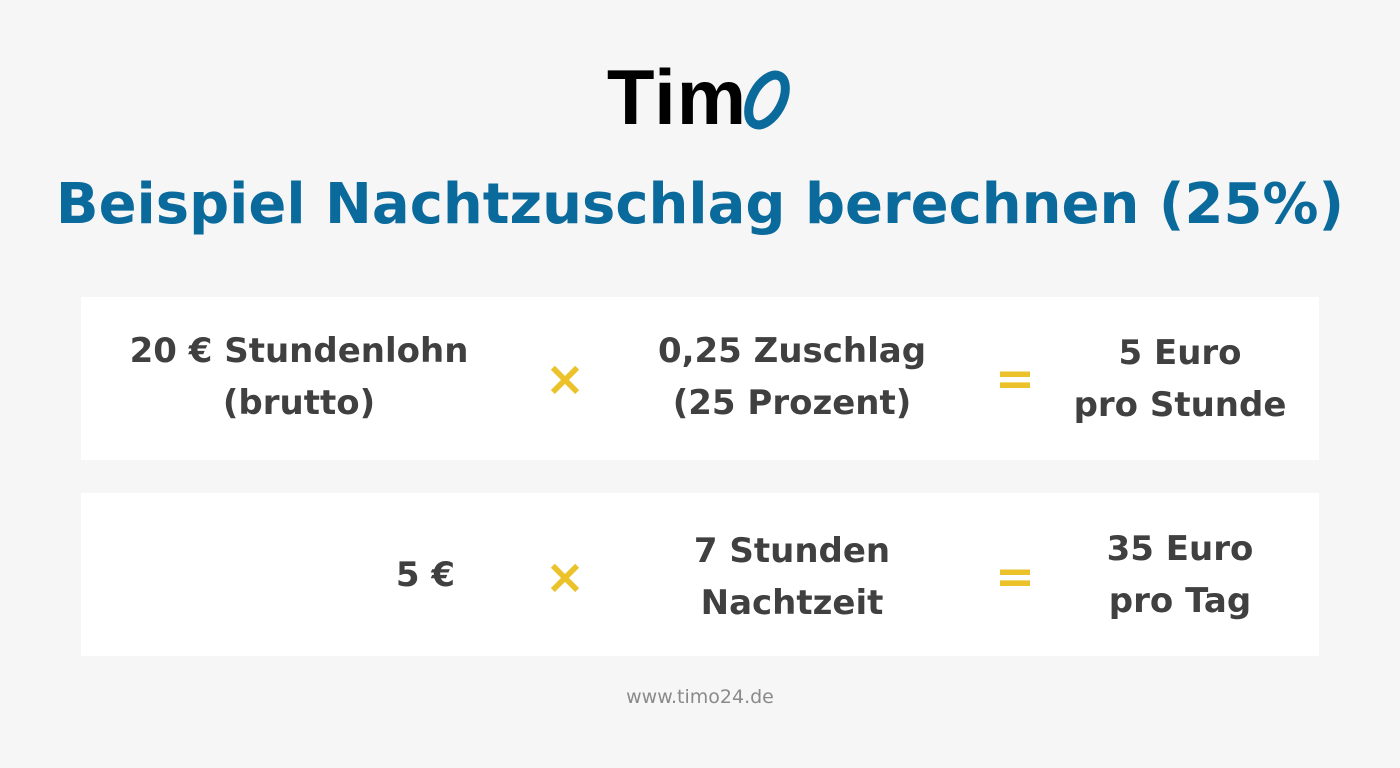 Image resolution: width=1400 pixels, height=768 pixels. I want to click on text-line: 35 Euro, so click(1180, 549).